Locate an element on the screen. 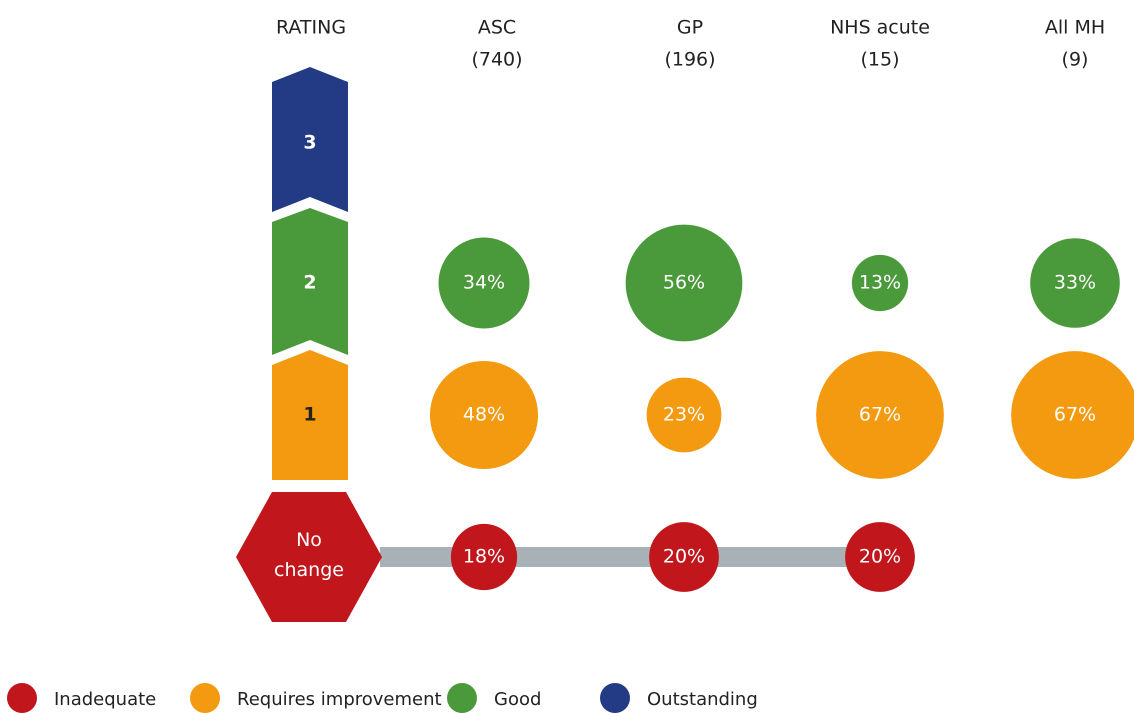 The image size is (1134, 713). rating-label: 3 is located at coordinates (309, 143).